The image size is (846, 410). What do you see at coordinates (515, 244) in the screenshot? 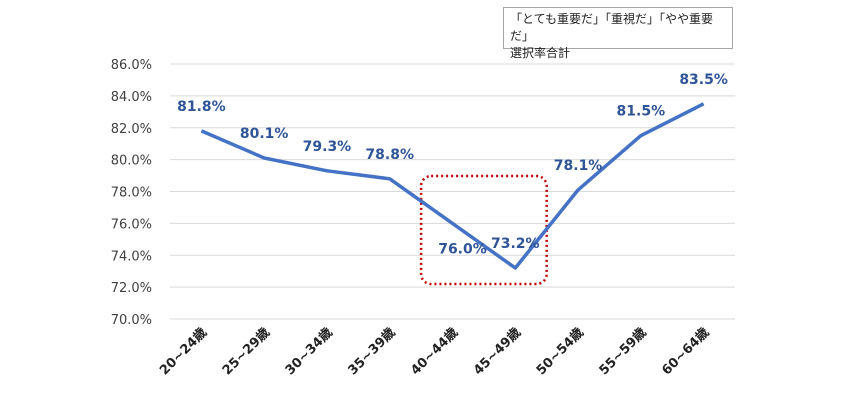
I see `data-label: 73.2%` at bounding box center [515, 244].